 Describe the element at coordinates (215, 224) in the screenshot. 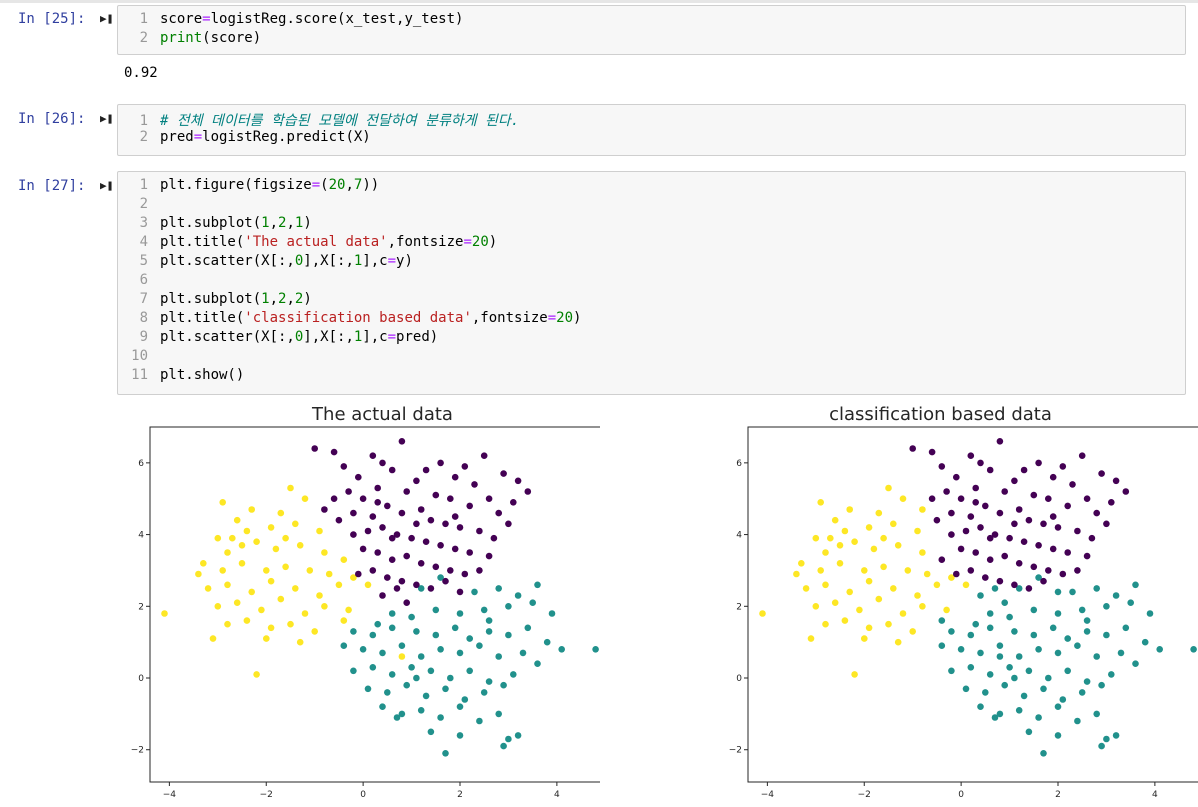

I see `code-line: 3 plt.subplot(1,2,1)` at that location.